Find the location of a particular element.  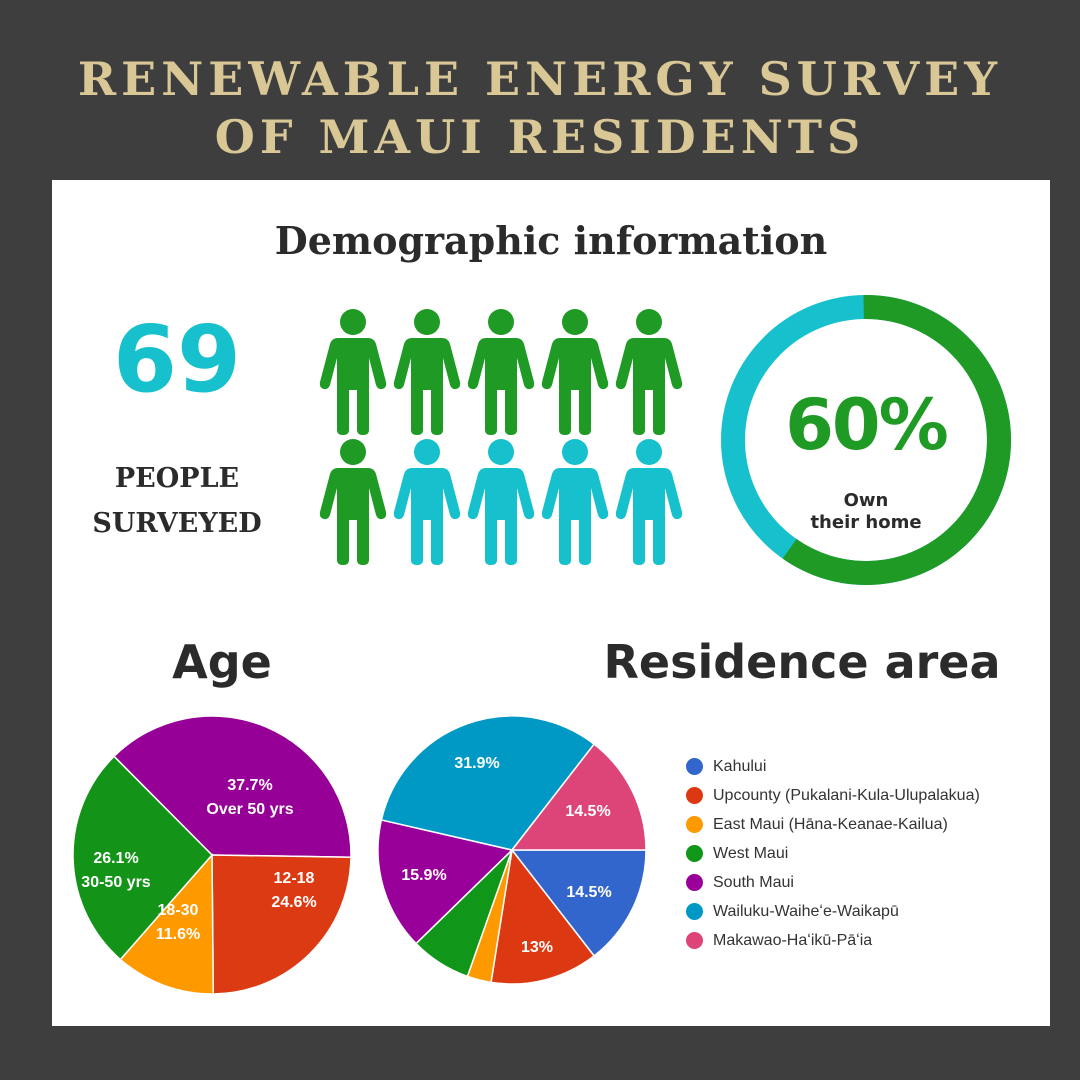

main-title-line-2: OF MAUI RESIDENTS is located at coordinates (540, 137).